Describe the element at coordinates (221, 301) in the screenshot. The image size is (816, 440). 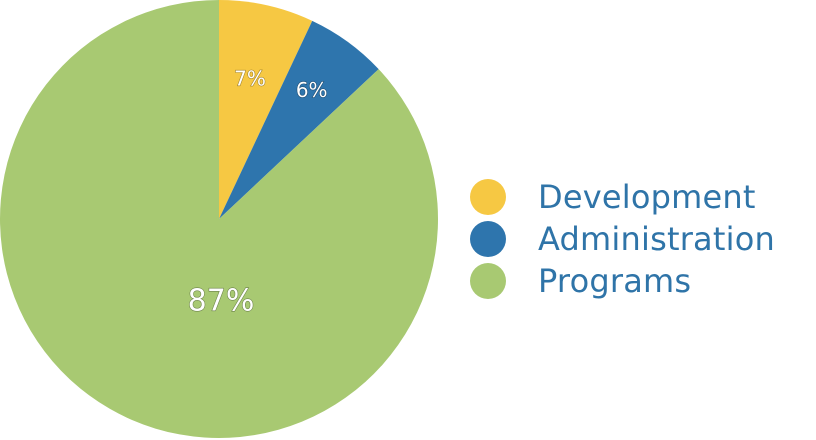
I see `slice-label-programs: 87%` at that location.